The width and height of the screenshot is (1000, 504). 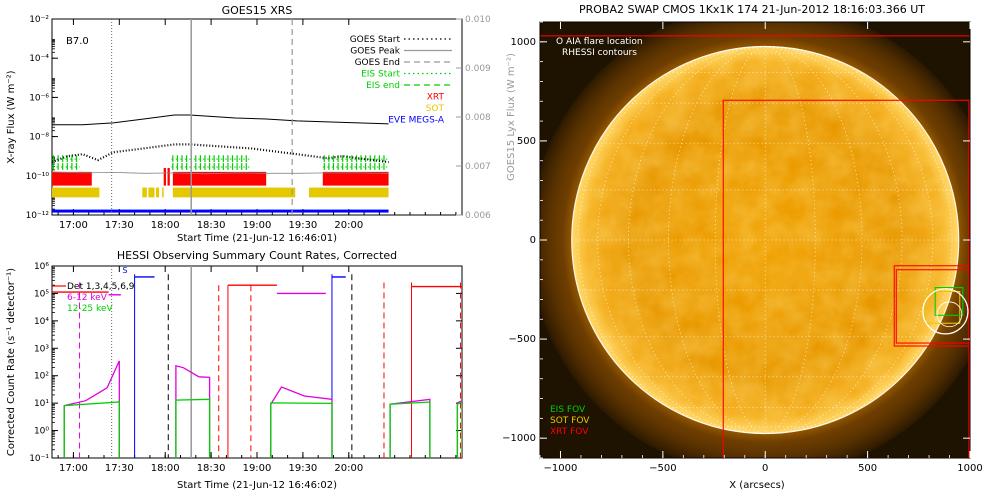 I want to click on fov-box, so click(x=949, y=301).